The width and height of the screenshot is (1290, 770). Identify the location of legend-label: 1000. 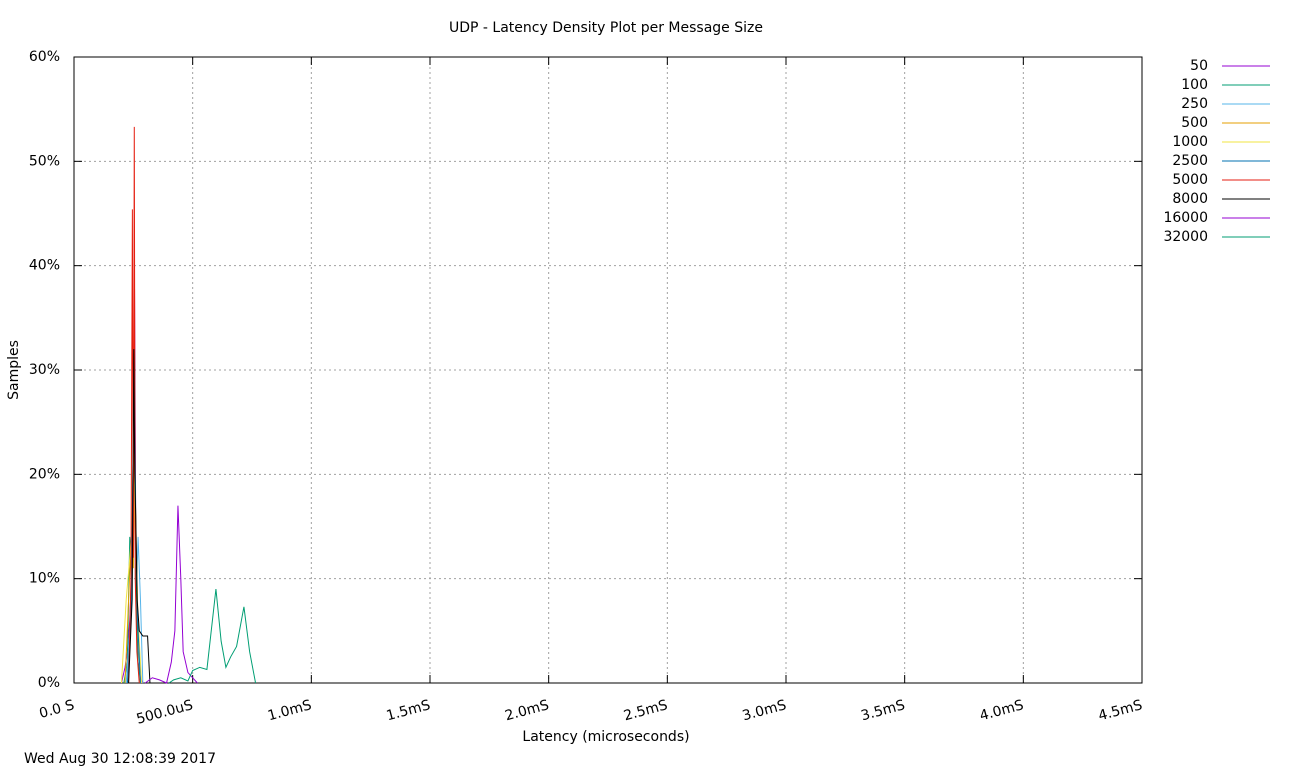
(1190, 142).